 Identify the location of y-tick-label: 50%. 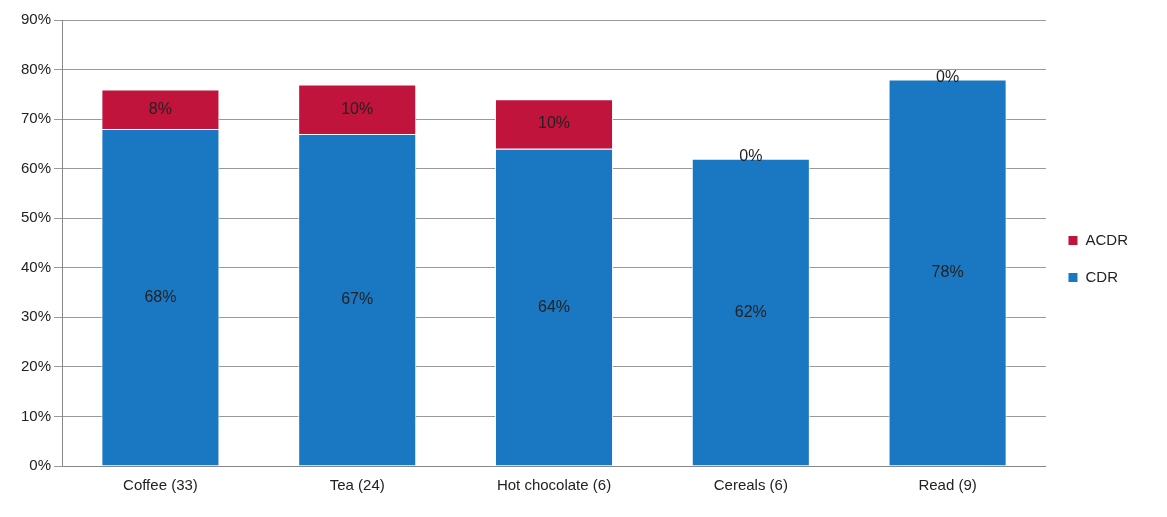
(36, 217).